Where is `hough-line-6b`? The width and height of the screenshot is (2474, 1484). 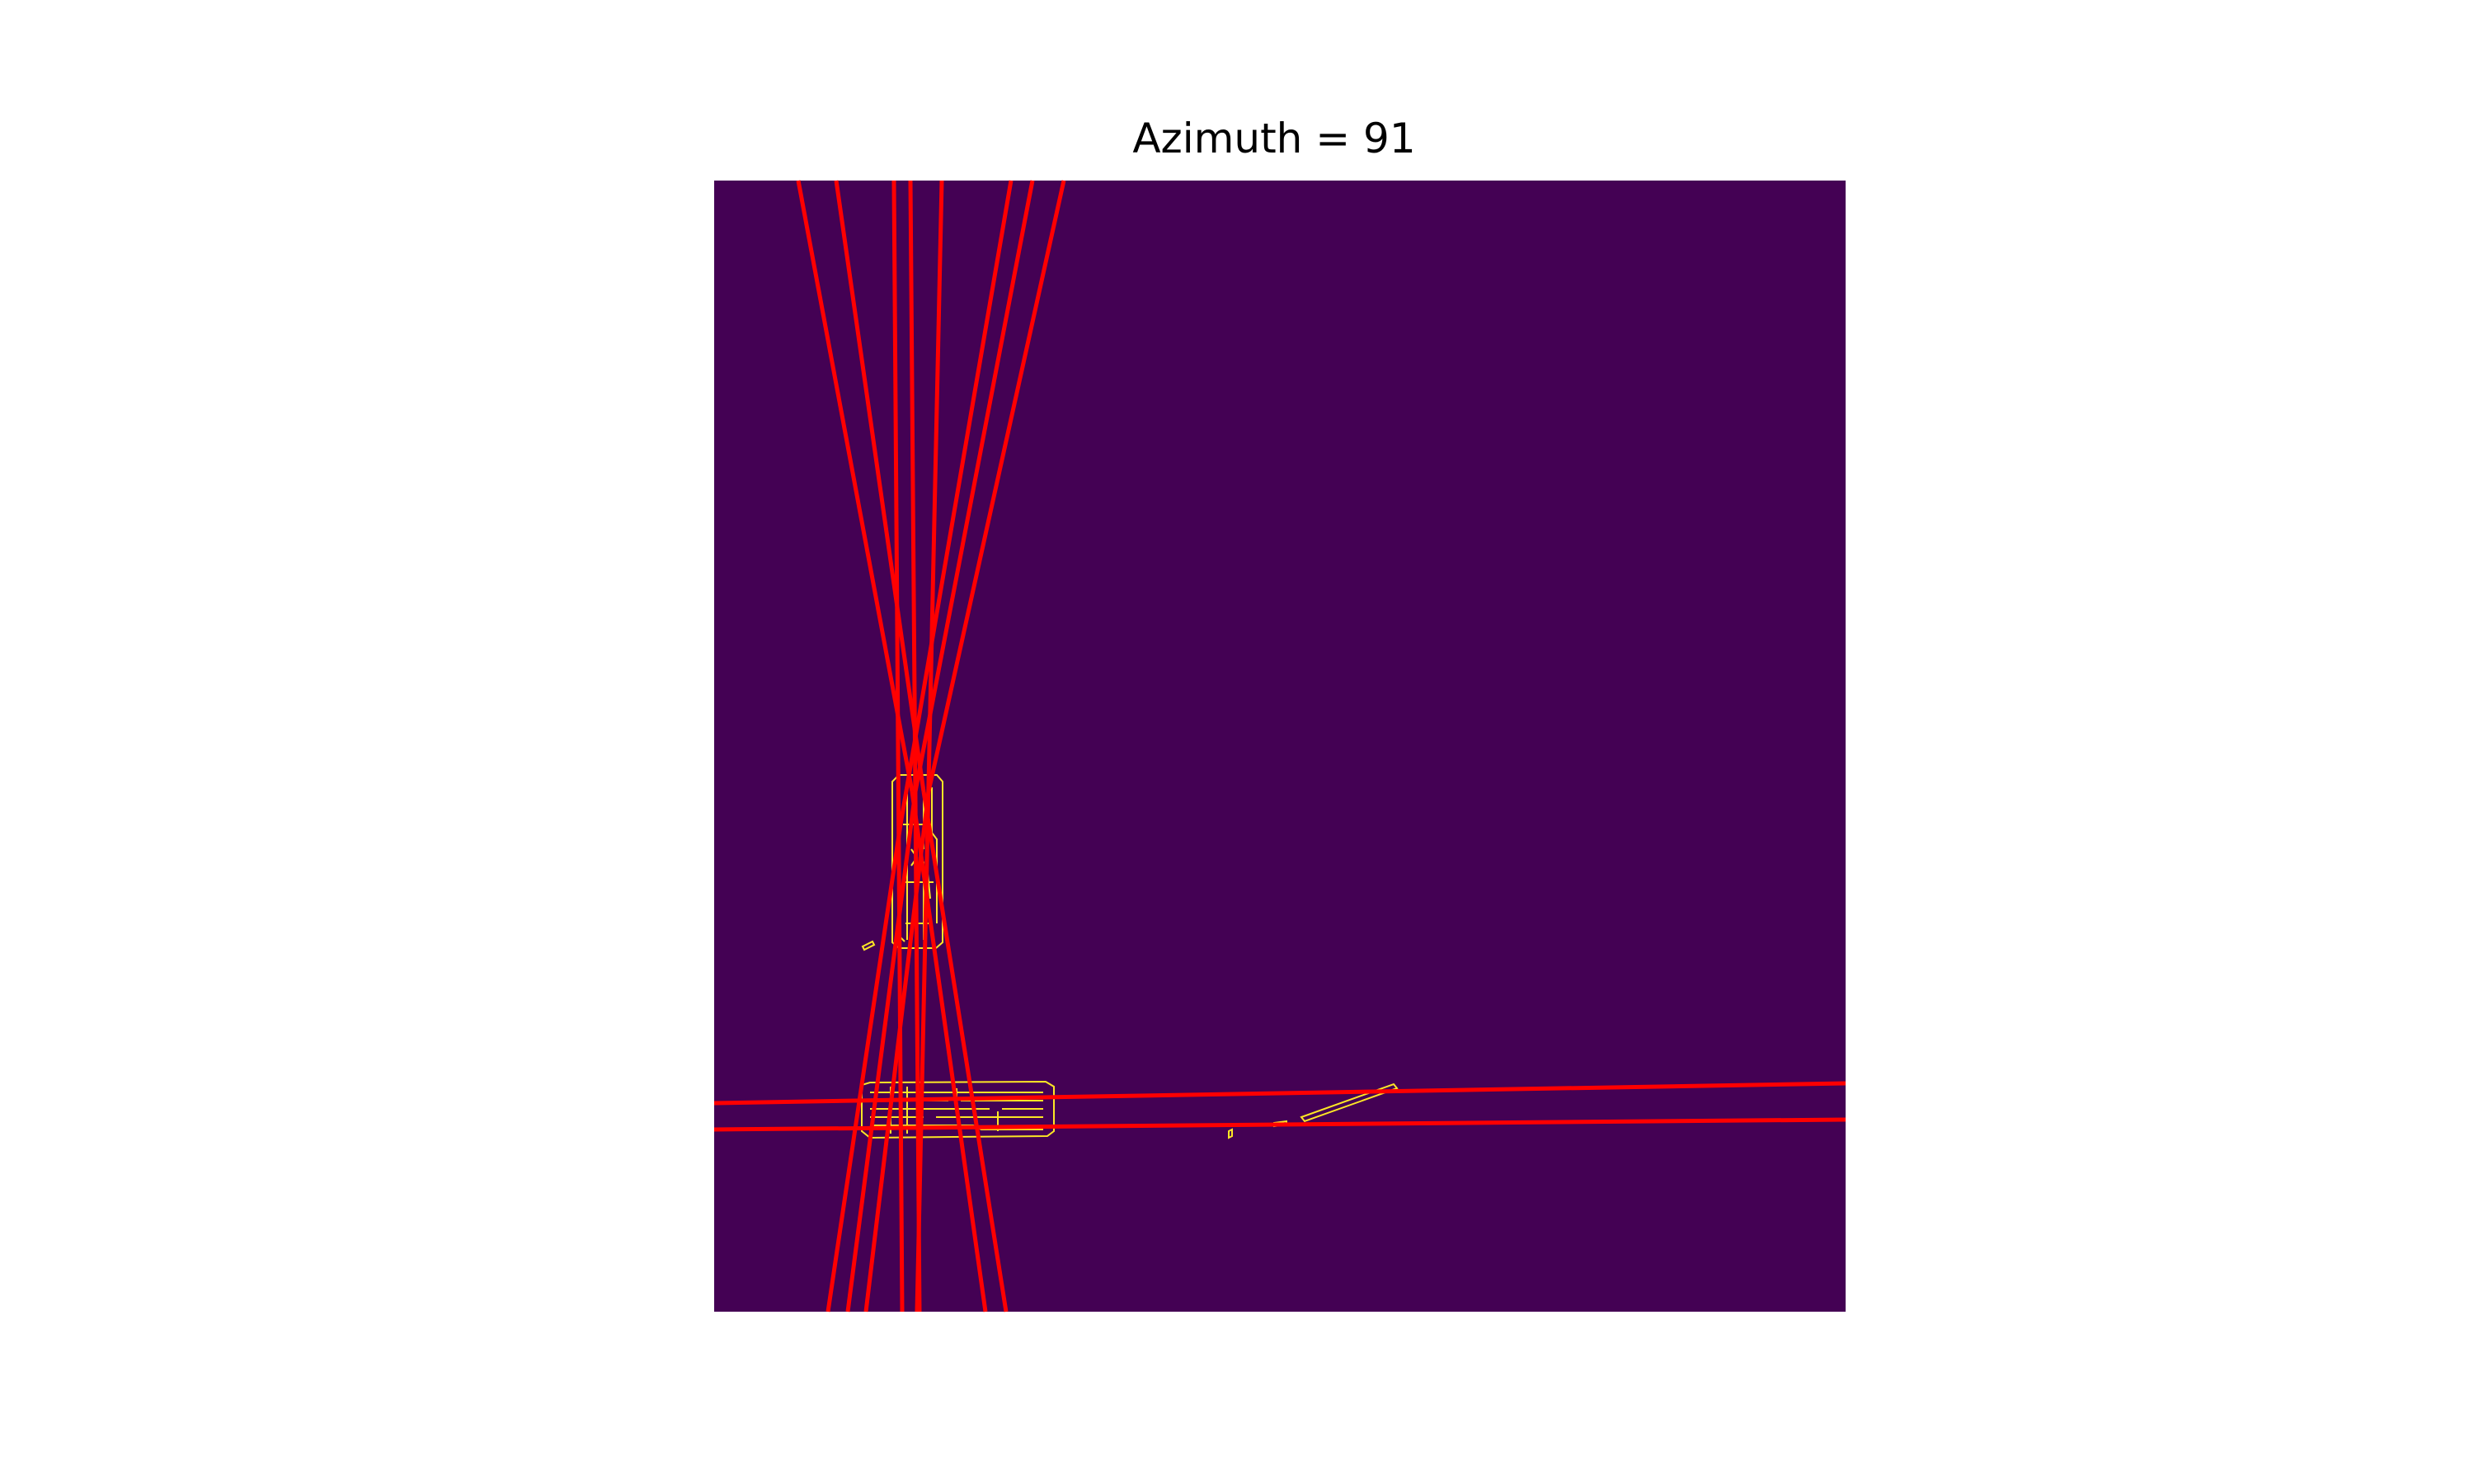 hough-line-6b is located at coordinates (864, 1068).